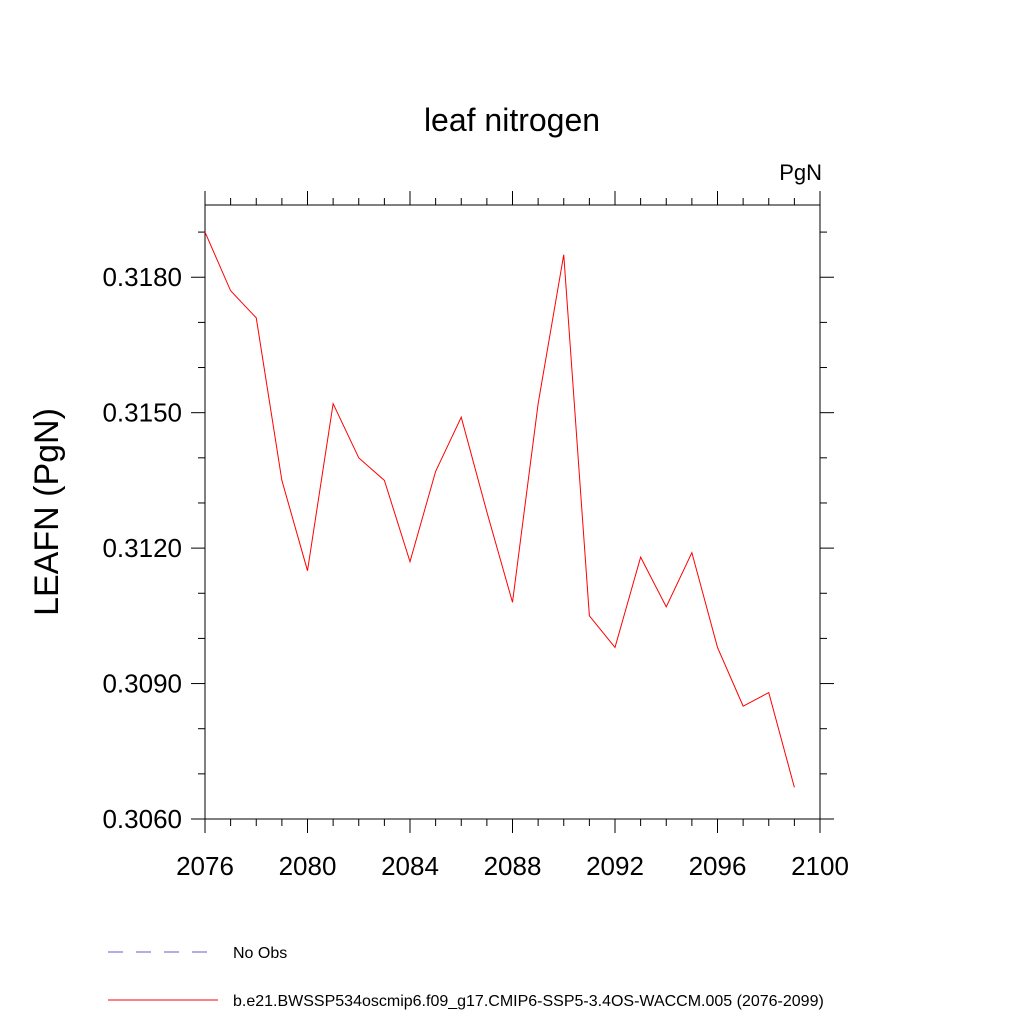 The height and width of the screenshot is (1024, 1024). What do you see at coordinates (513, 866) in the screenshot?
I see `x-tick-label: 2088` at bounding box center [513, 866].